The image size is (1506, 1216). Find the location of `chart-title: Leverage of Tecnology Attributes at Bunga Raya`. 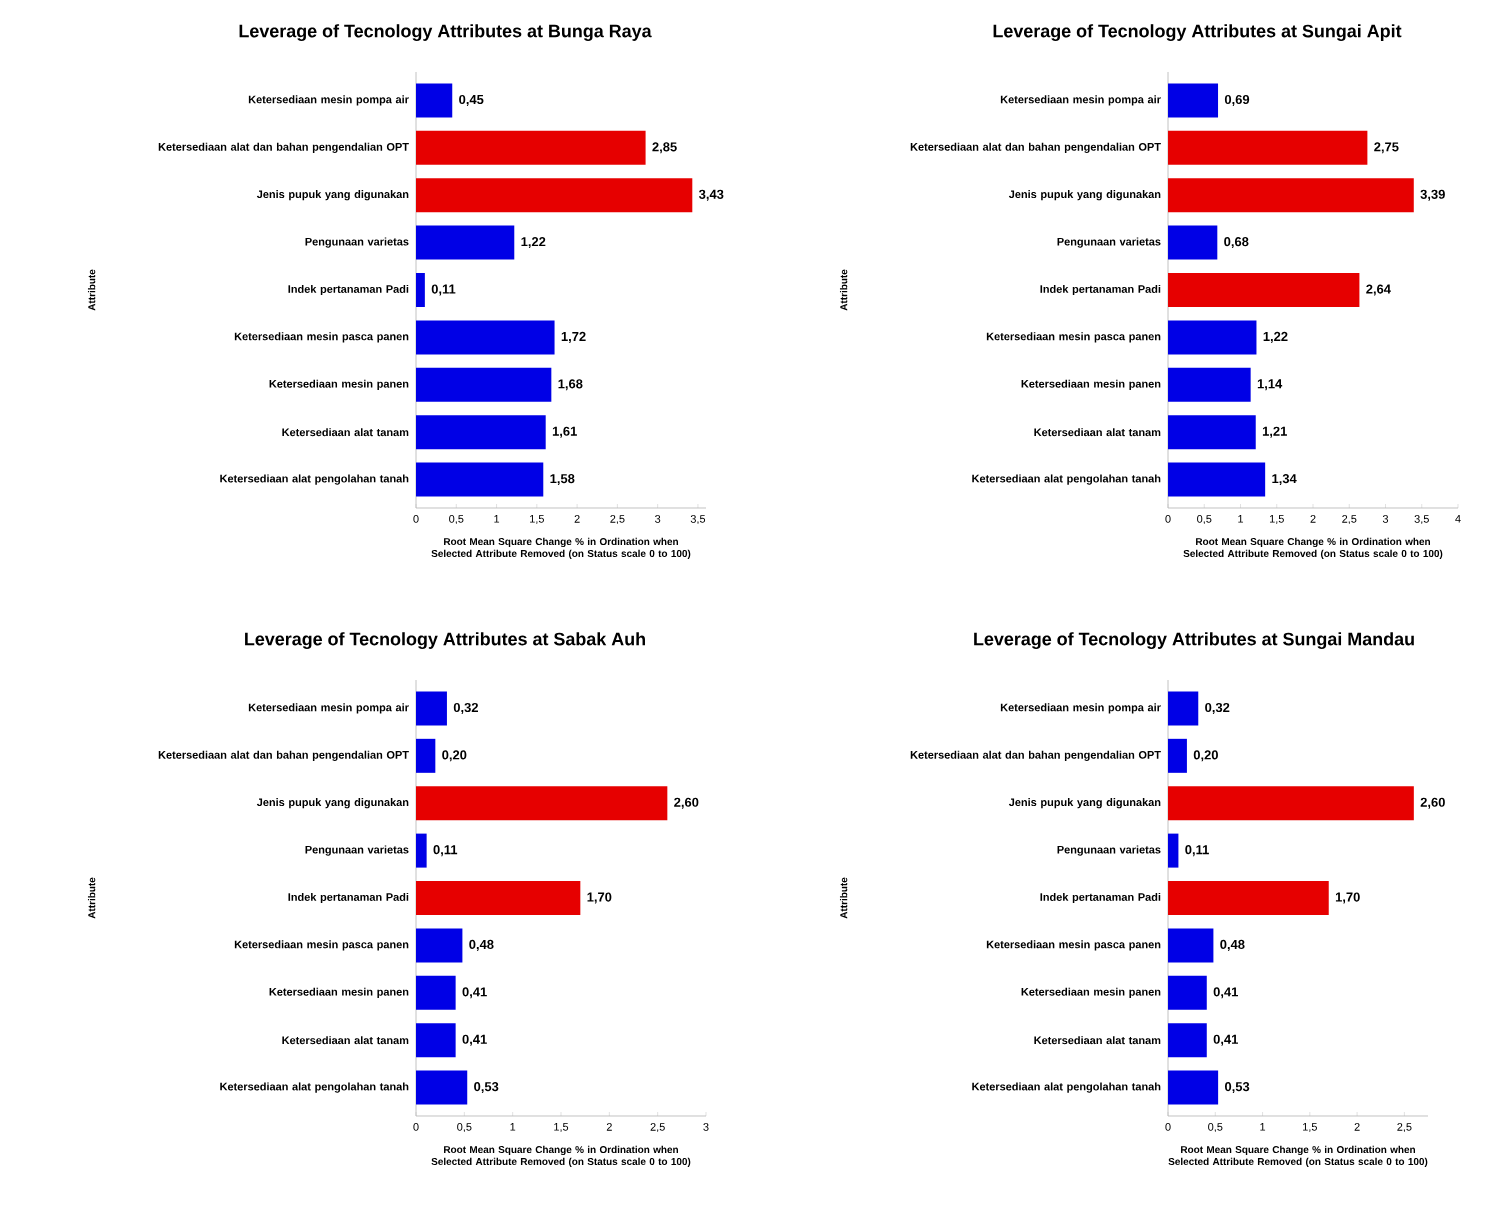

chart-title: Leverage of Tecnology Attributes at Bunga Raya is located at coordinates (445, 33).